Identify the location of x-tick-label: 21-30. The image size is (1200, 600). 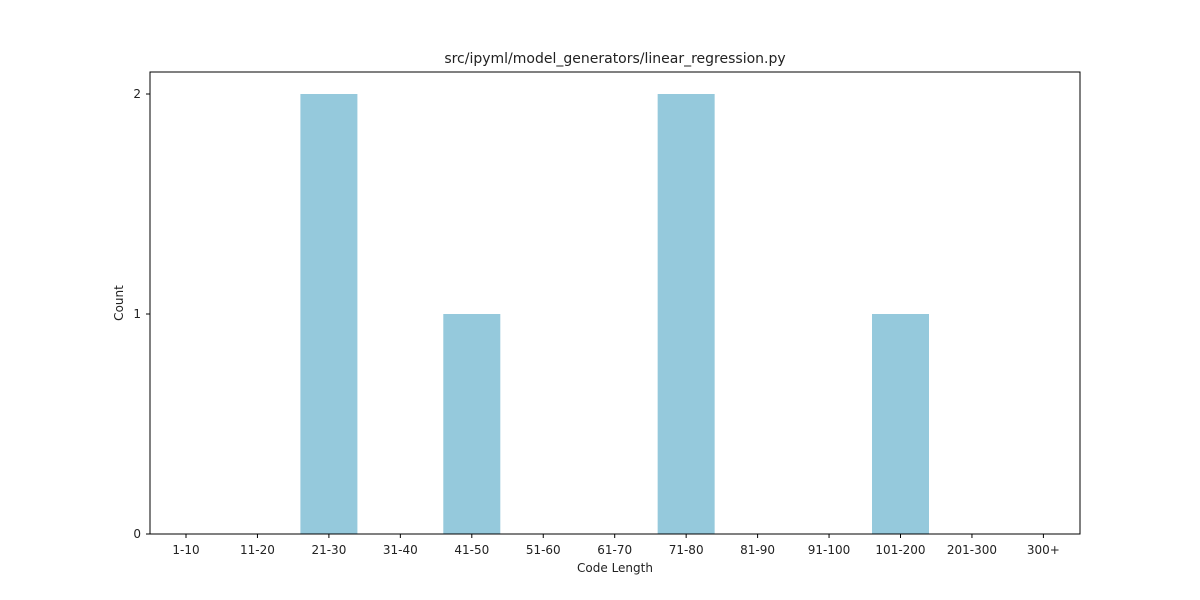
(328, 550).